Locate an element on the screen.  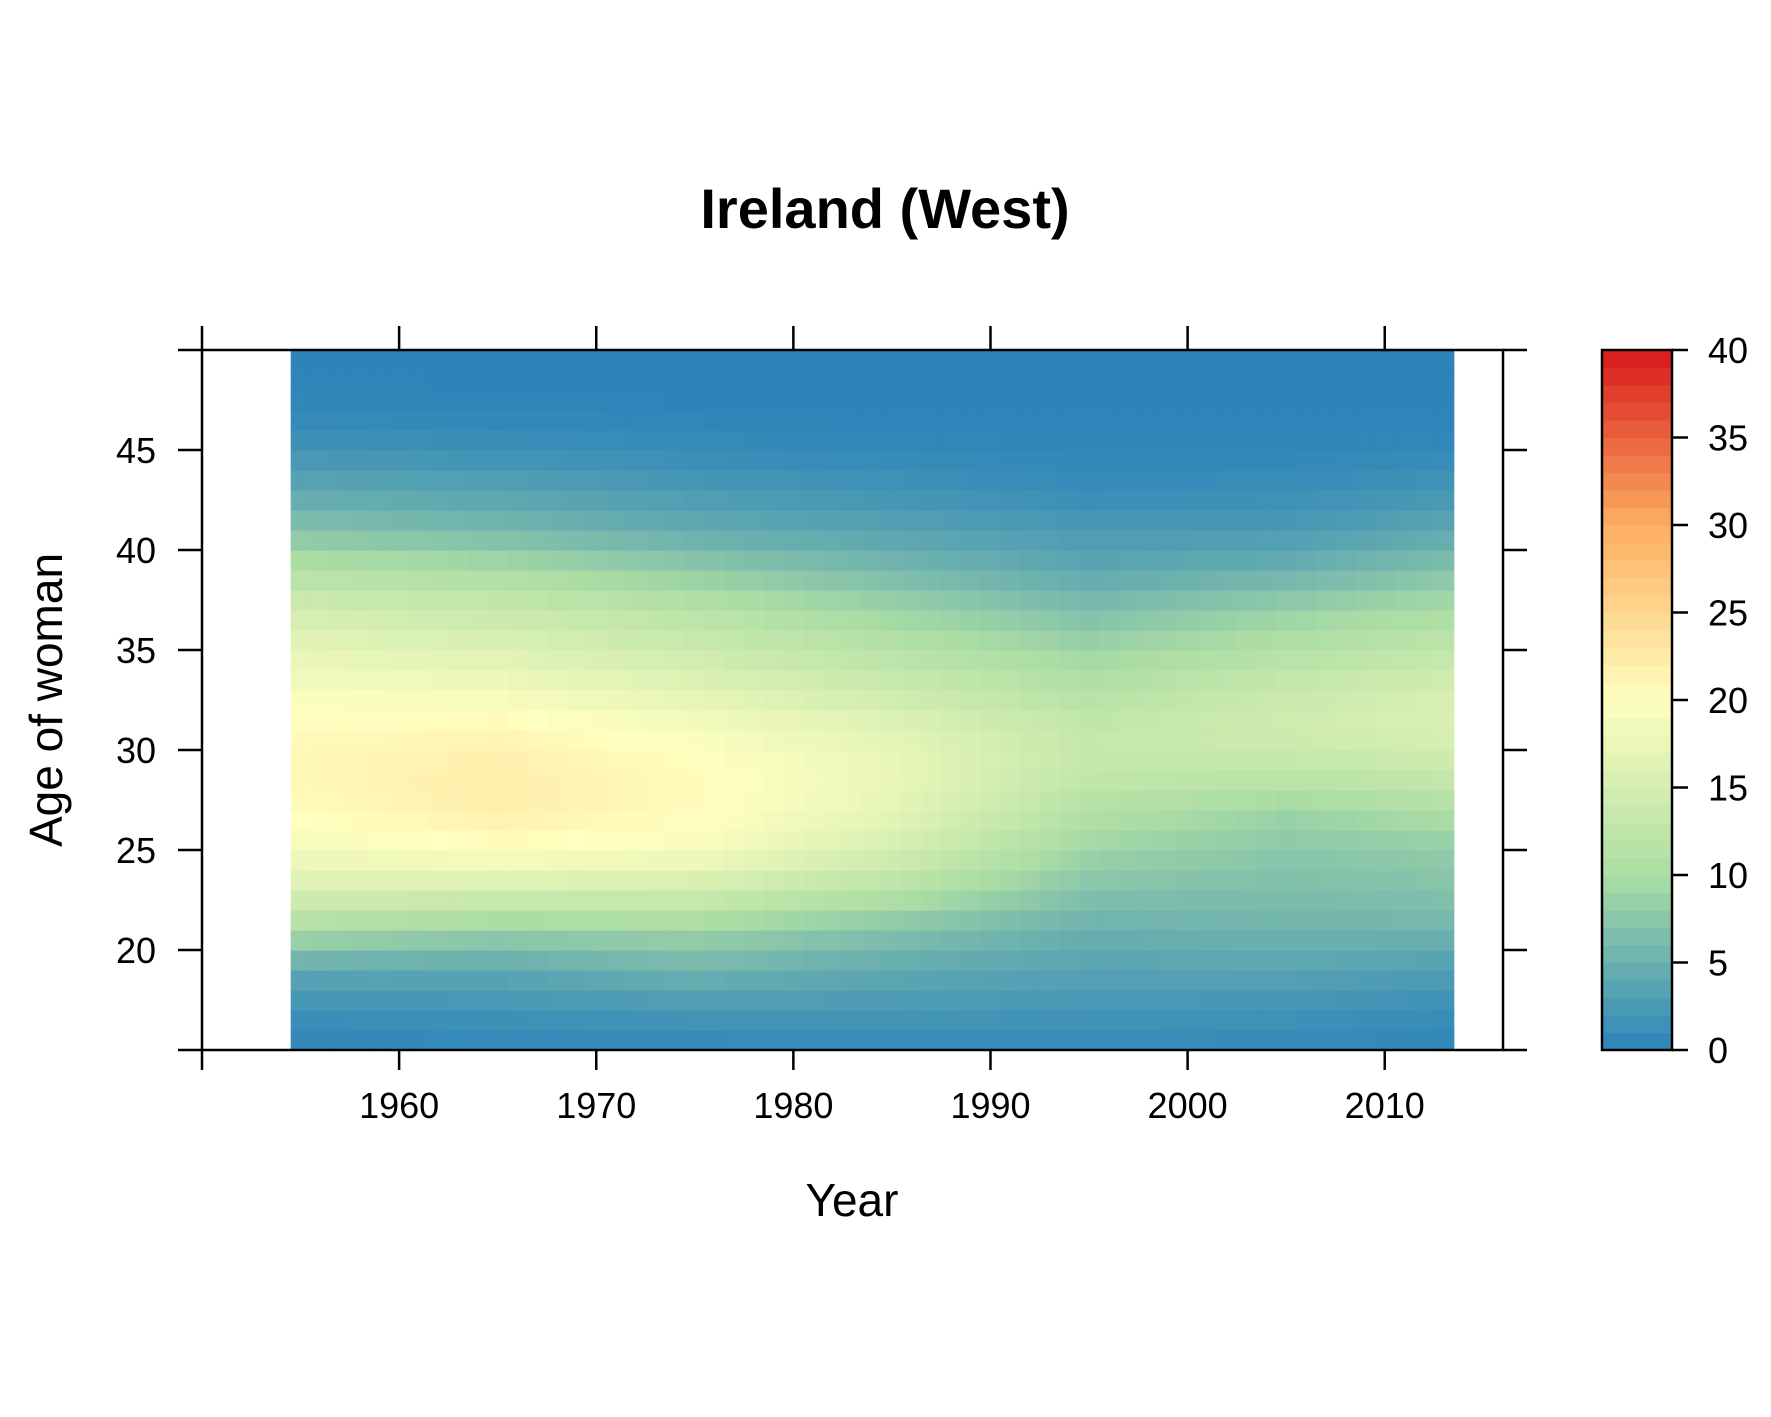
colorbar-tick-label: 35 is located at coordinates (1728, 438).